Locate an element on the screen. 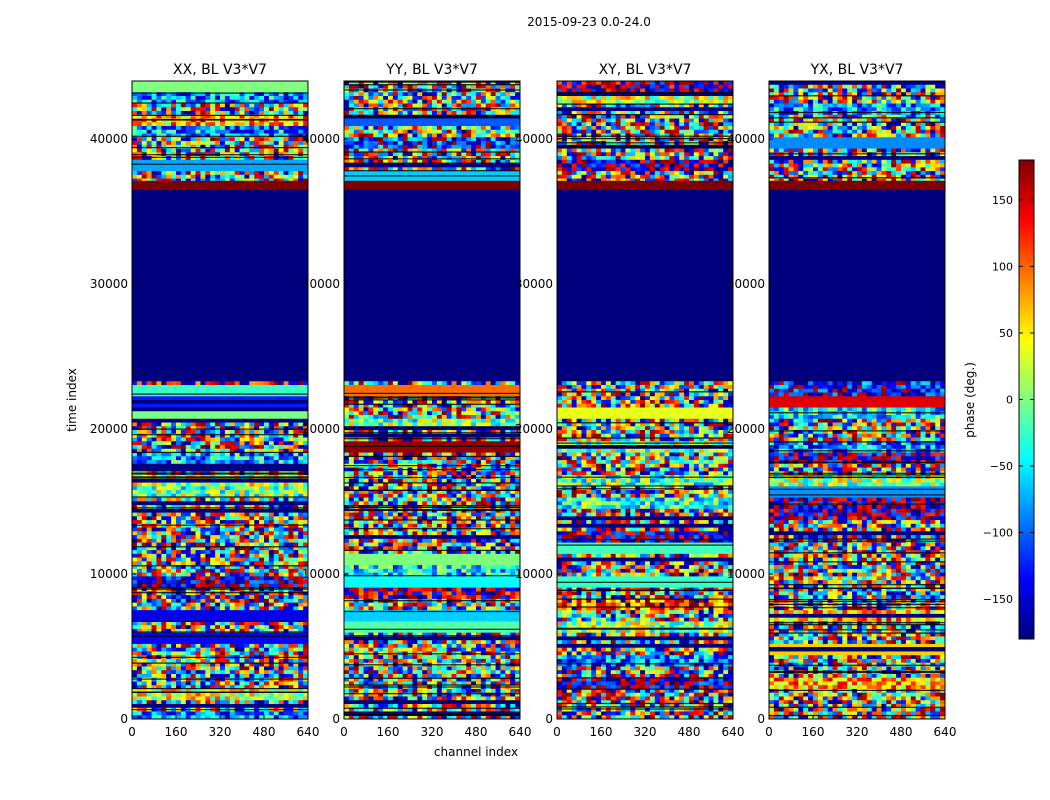  panel-title: YX, BL V3*V7 is located at coordinates (857, 70).